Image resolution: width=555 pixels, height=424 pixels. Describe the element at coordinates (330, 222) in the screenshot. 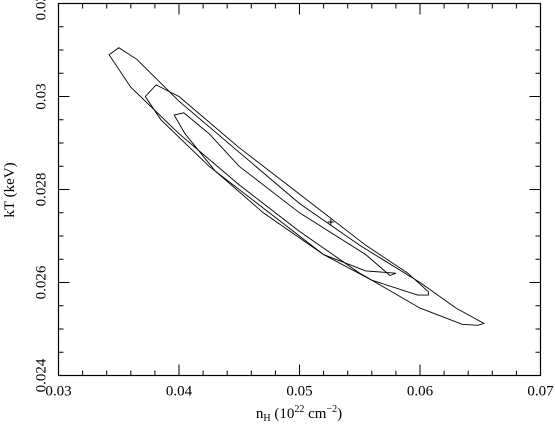

I see `best-fit-marker` at that location.